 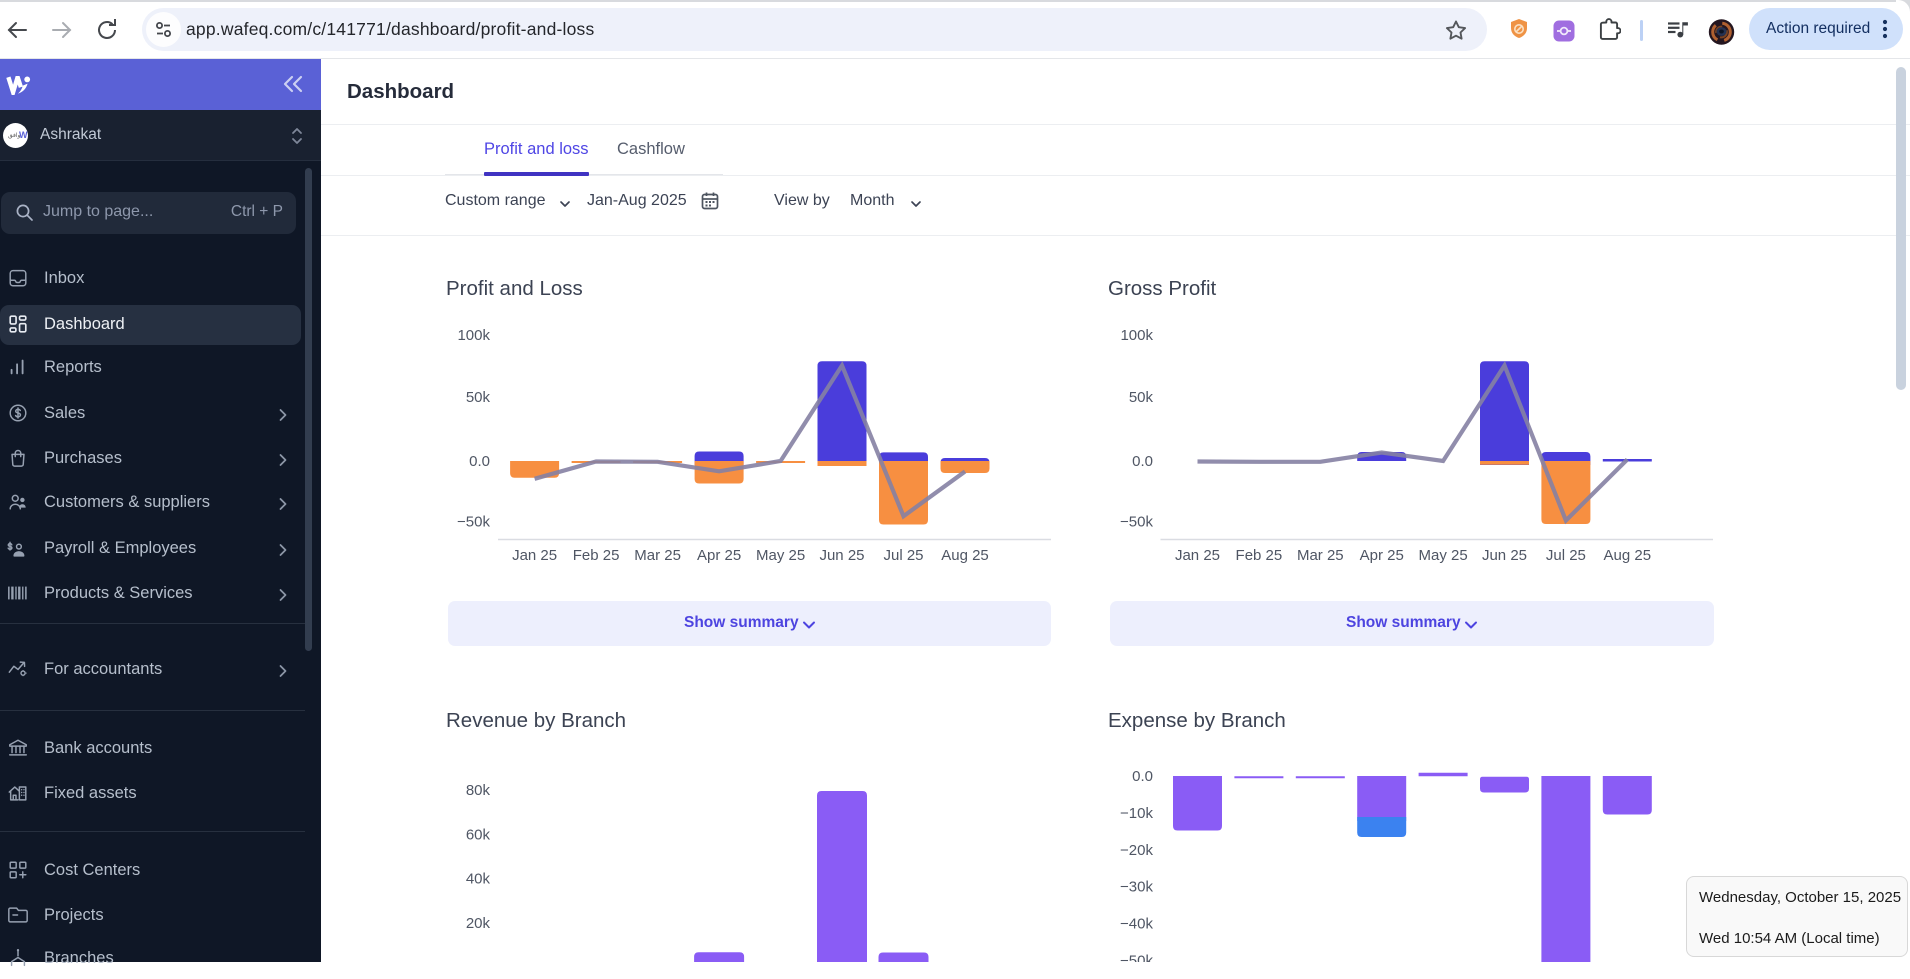 What do you see at coordinates (1136, 813) in the screenshot?
I see `svg-text: −10k` at bounding box center [1136, 813].